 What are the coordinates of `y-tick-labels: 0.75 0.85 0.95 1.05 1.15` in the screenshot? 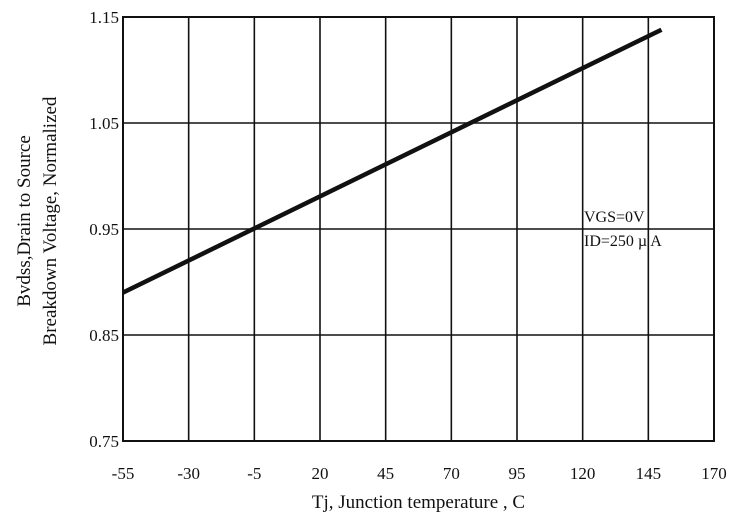 It's located at (104, 229).